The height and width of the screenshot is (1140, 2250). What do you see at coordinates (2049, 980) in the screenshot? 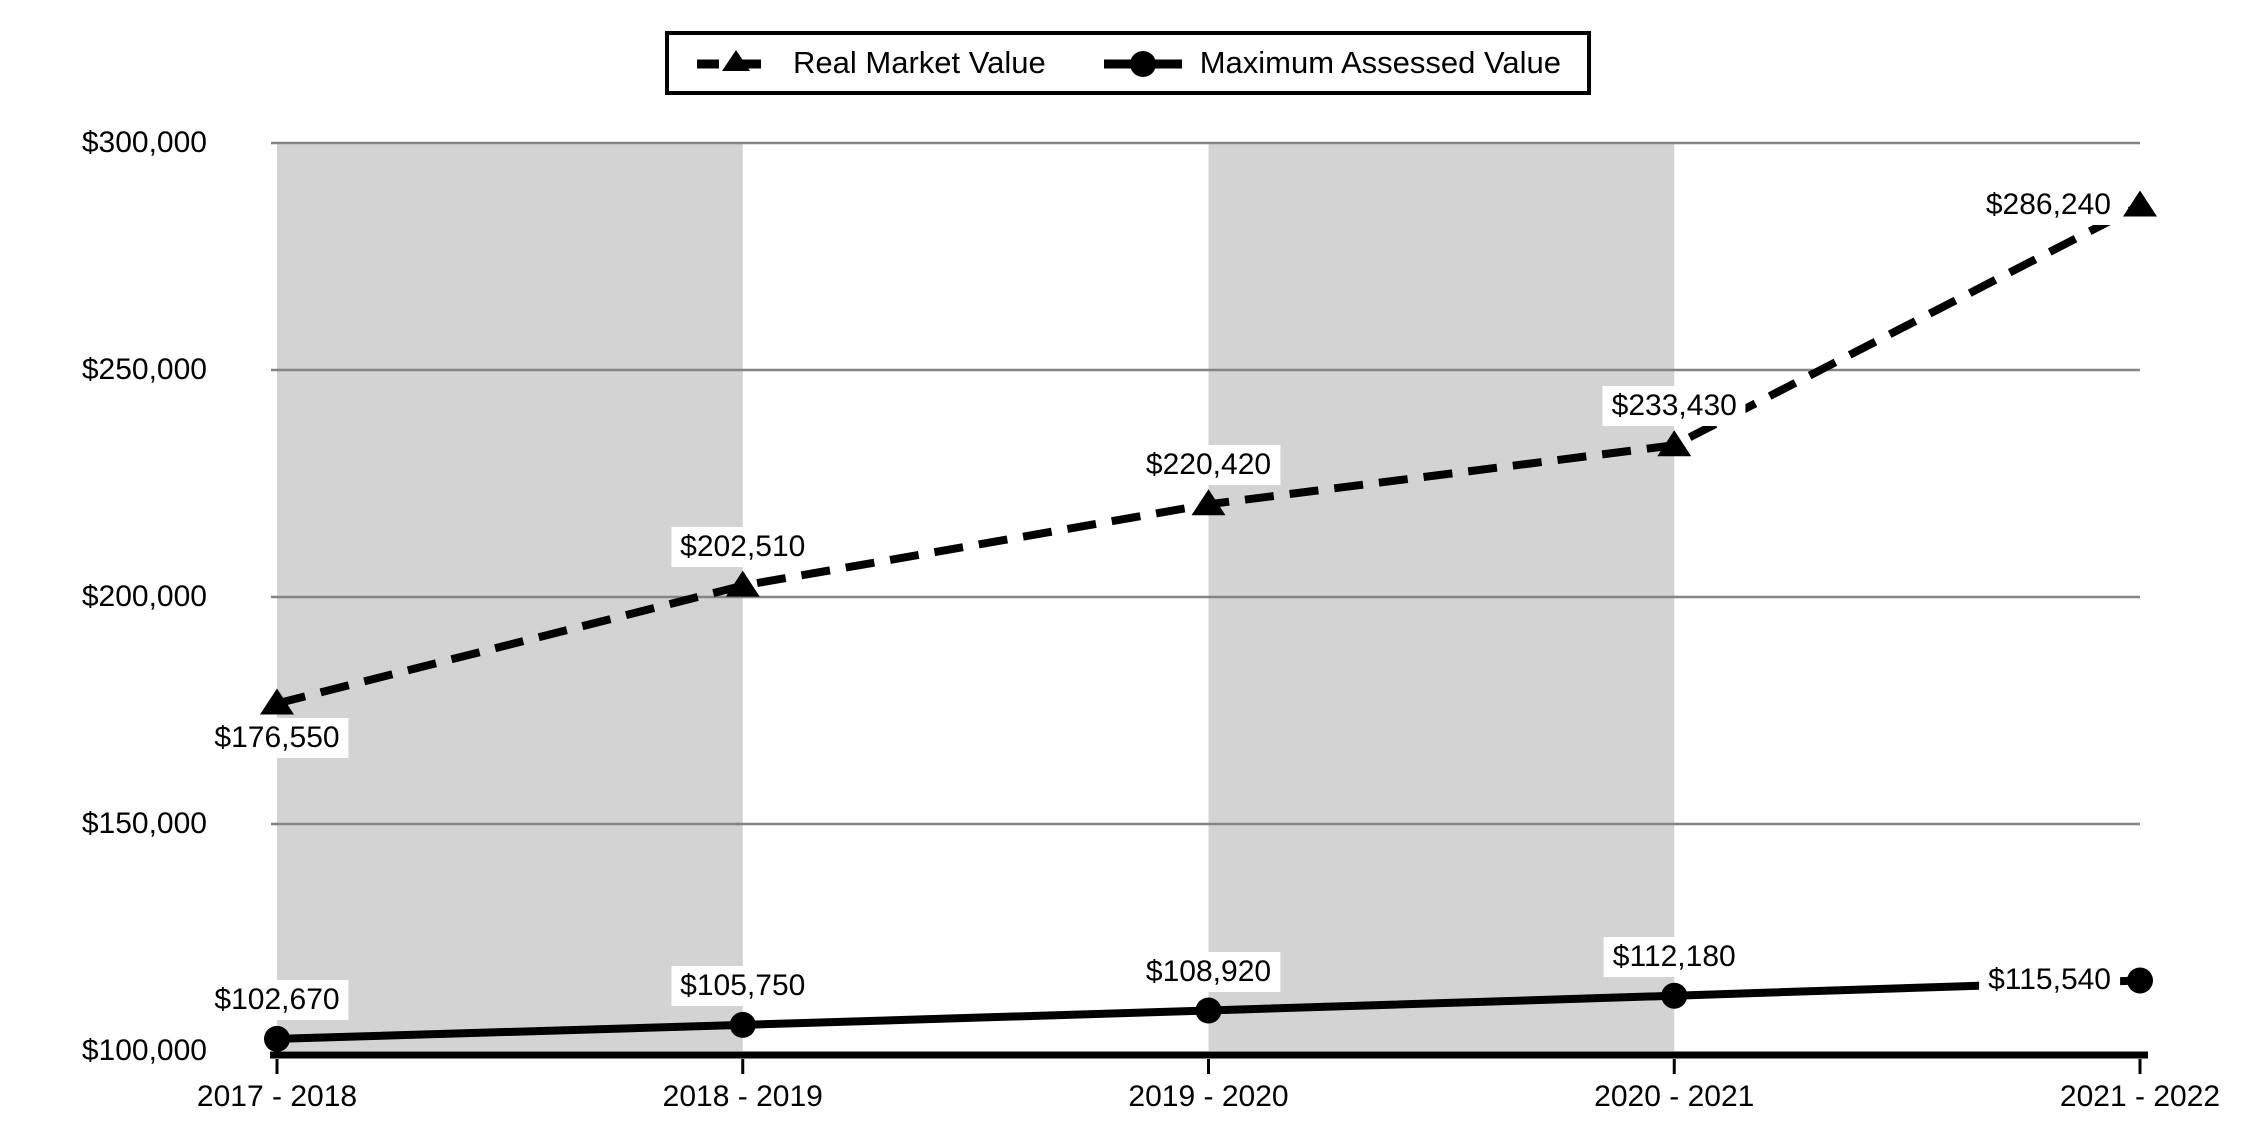
I see `maximum-assessed-value-data-label: $115,540` at bounding box center [2049, 980].